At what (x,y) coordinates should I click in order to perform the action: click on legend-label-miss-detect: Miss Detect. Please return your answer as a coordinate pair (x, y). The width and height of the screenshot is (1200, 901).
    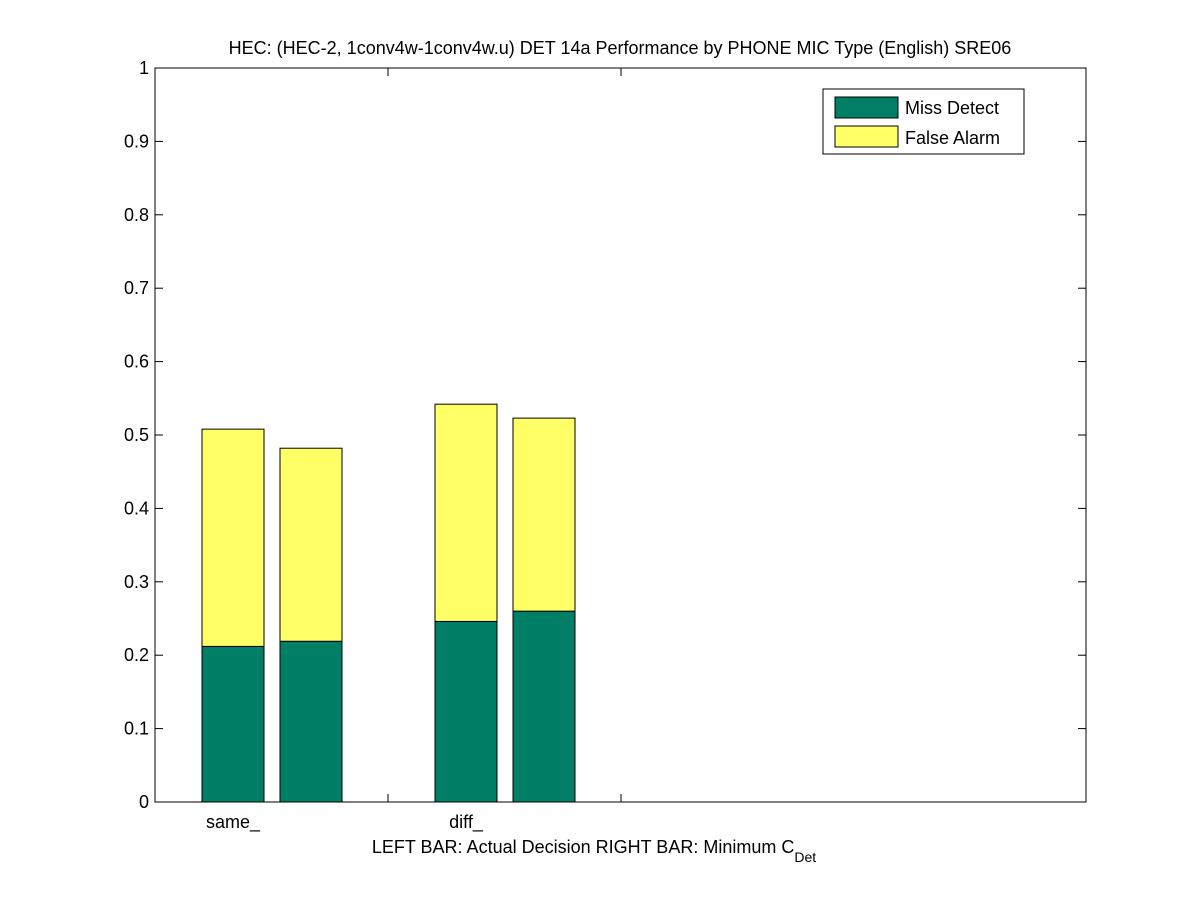
    Looking at the image, I should click on (952, 108).